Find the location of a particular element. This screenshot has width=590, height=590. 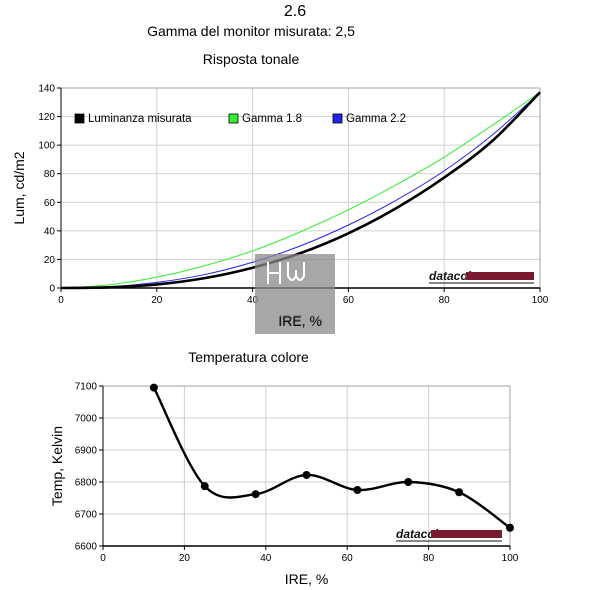

y-tick-label: 7000 is located at coordinates (86, 419).